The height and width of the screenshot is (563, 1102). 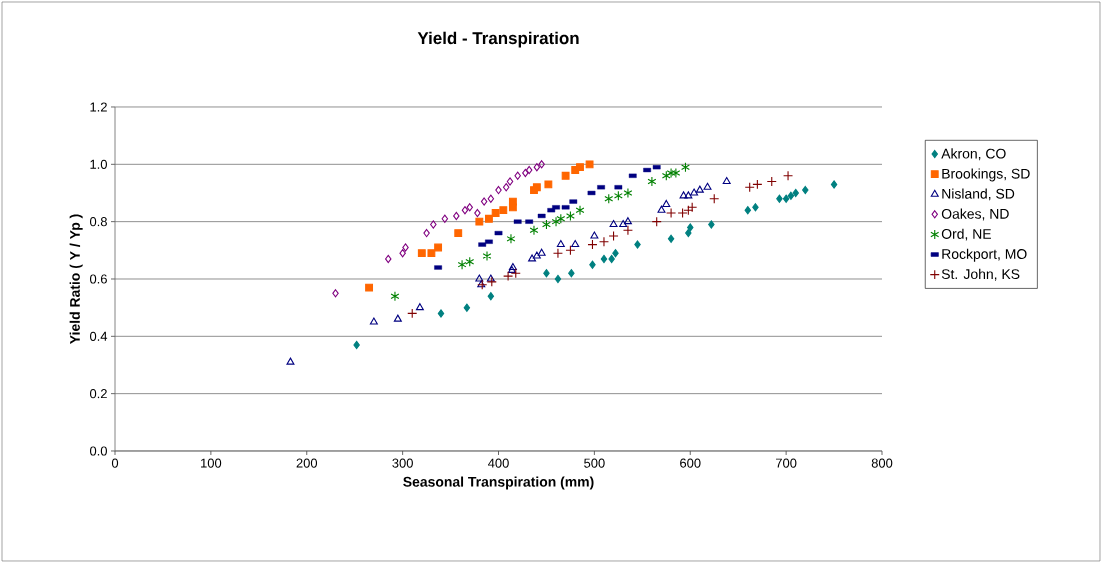 I want to click on x-axis-title: Seasonal Transpiration (mm), so click(x=498, y=483).